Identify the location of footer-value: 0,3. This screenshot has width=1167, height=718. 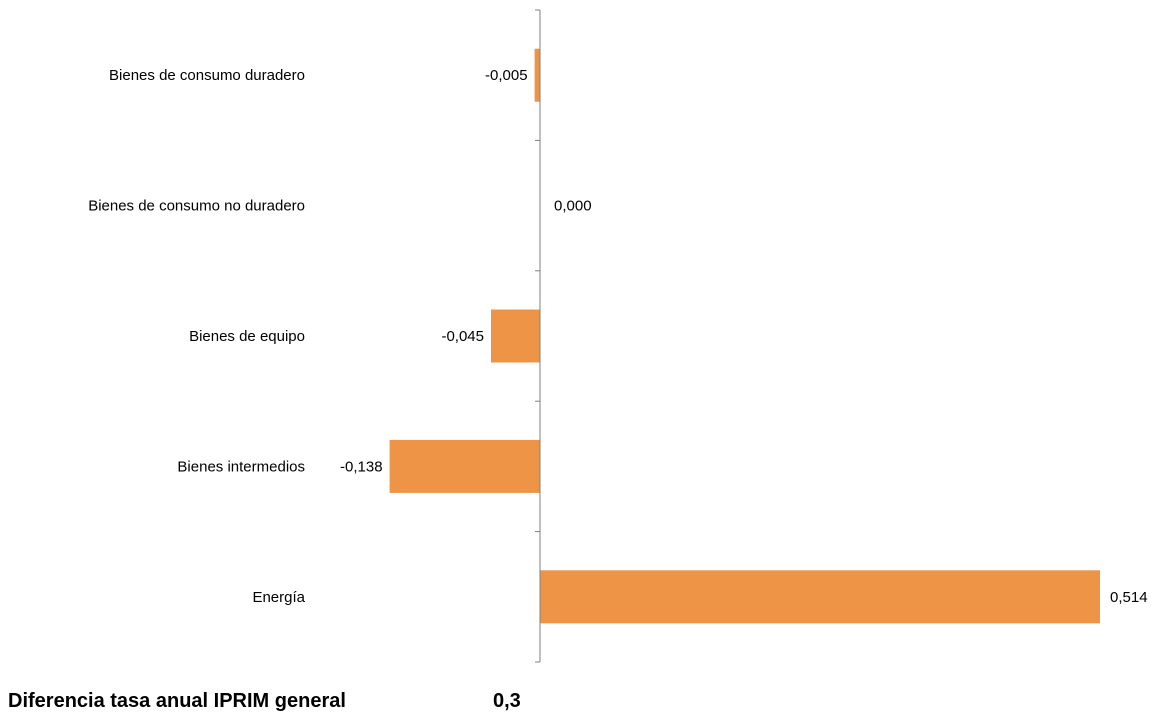
(507, 701).